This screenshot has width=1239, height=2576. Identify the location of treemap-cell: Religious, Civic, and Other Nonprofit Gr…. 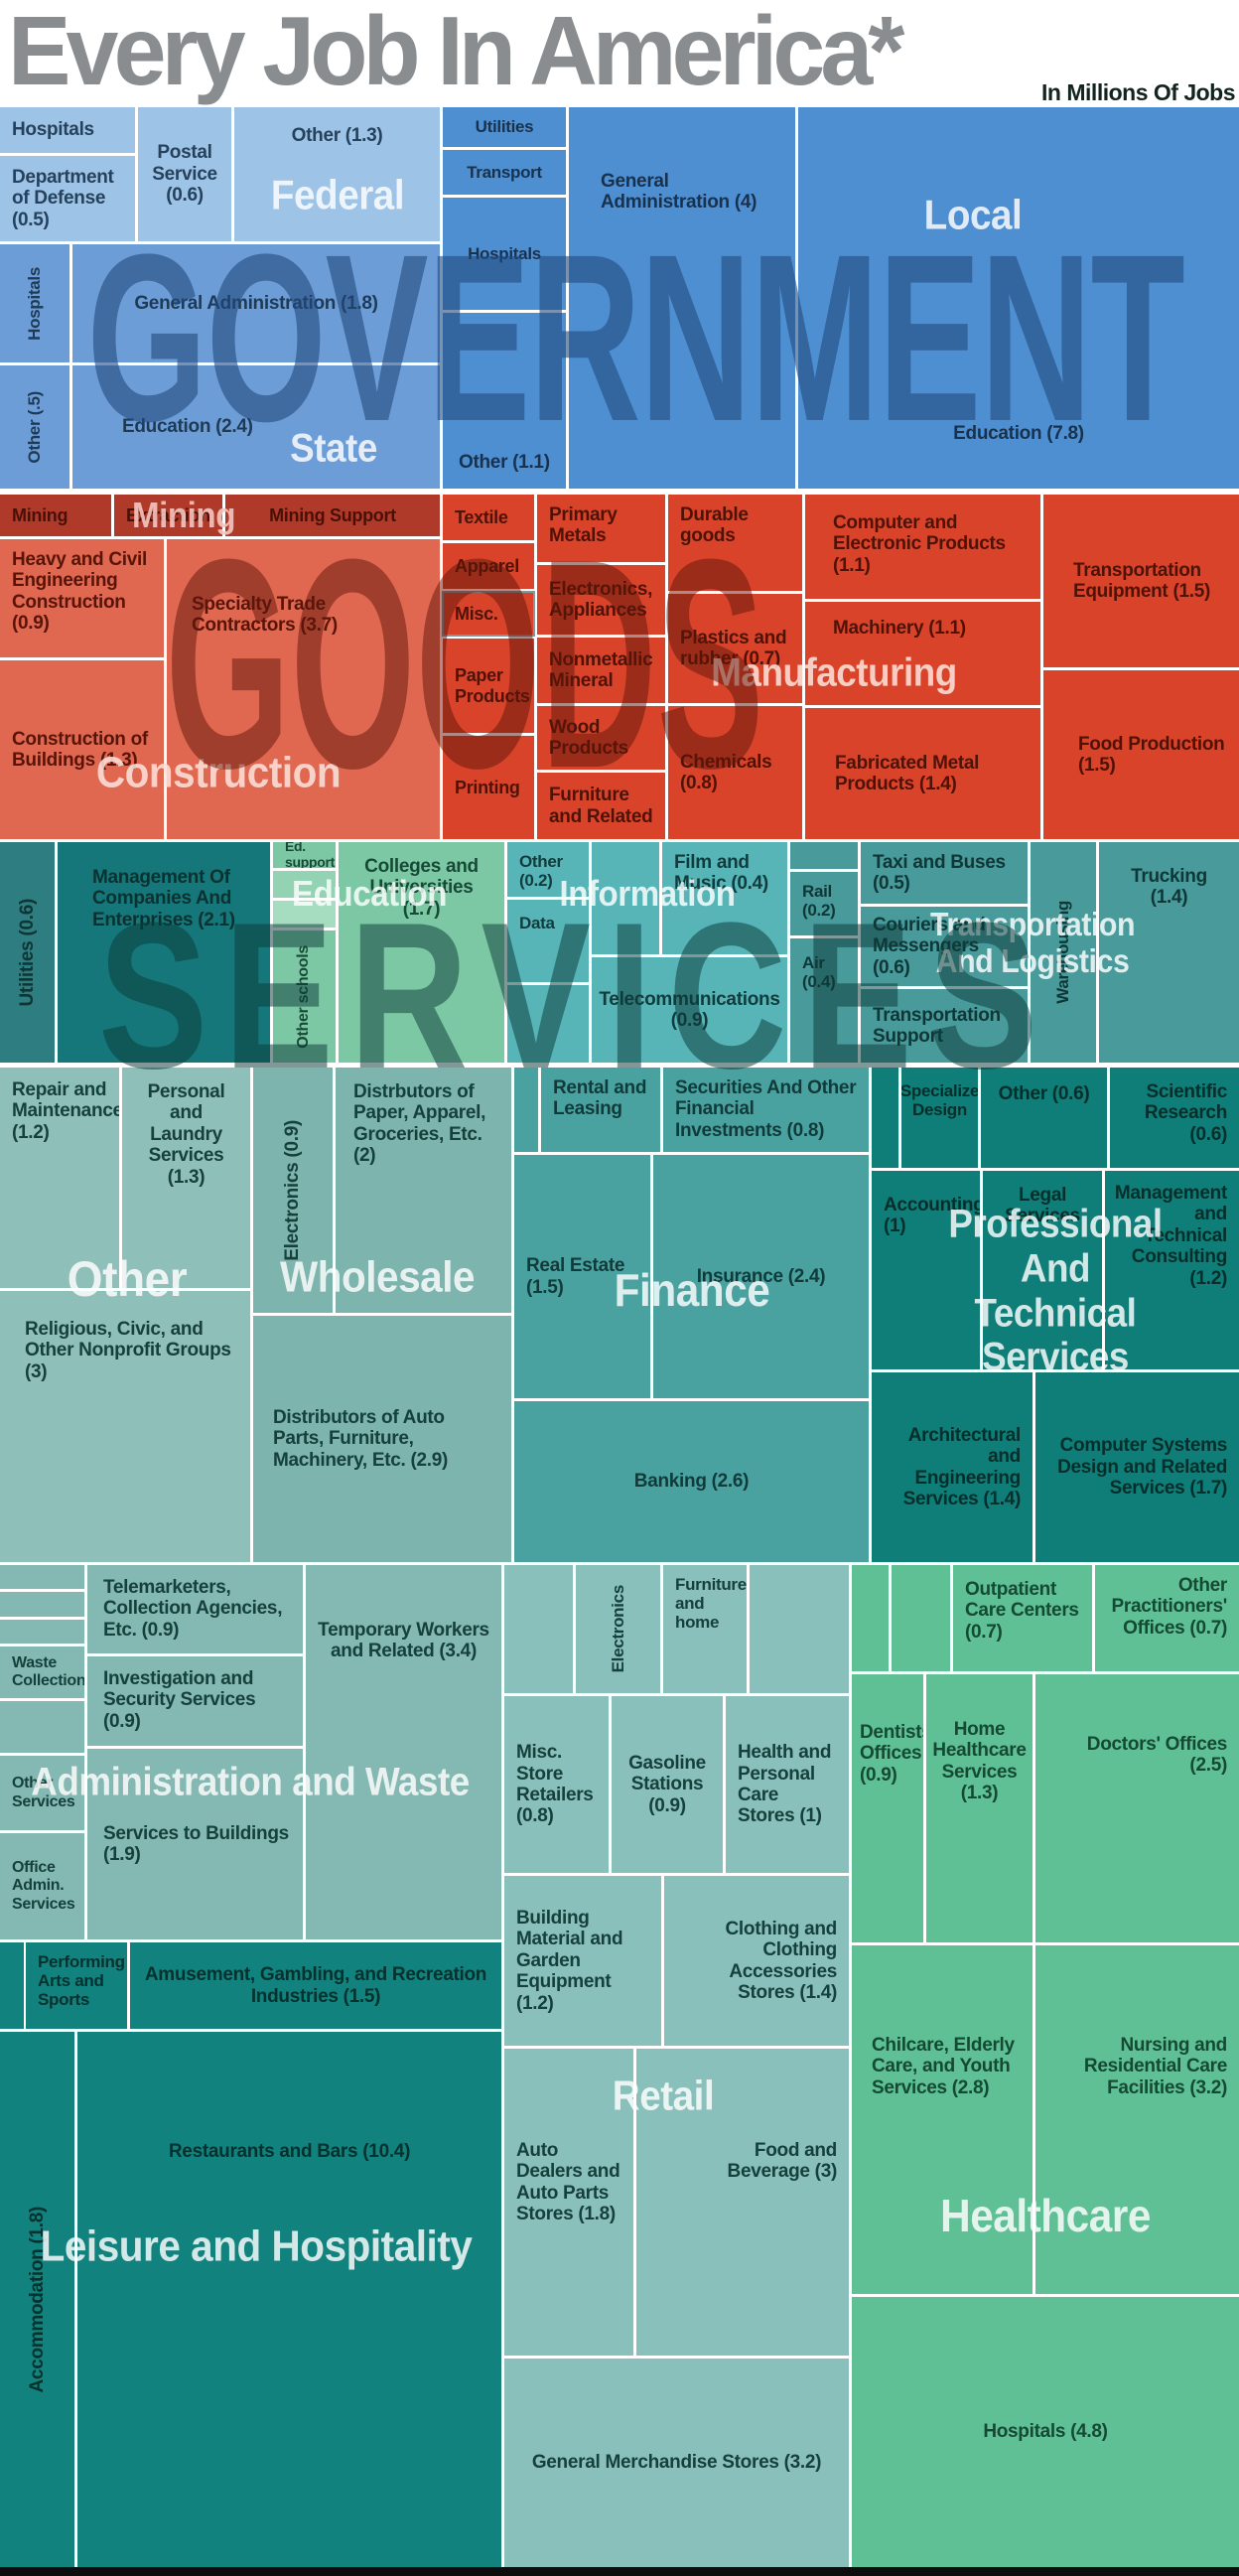
(125, 1426).